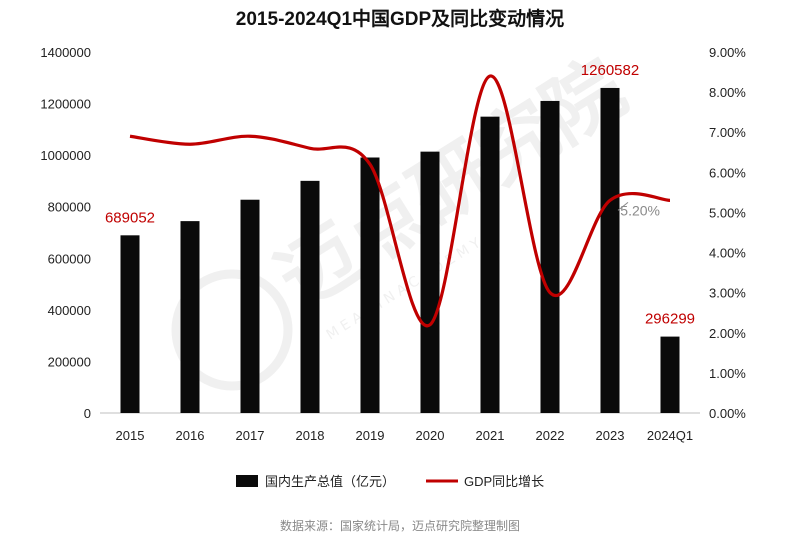 The image size is (800, 545). Describe the element at coordinates (232, 330) in the screenshot. I see `watermark-logo-icon` at that location.